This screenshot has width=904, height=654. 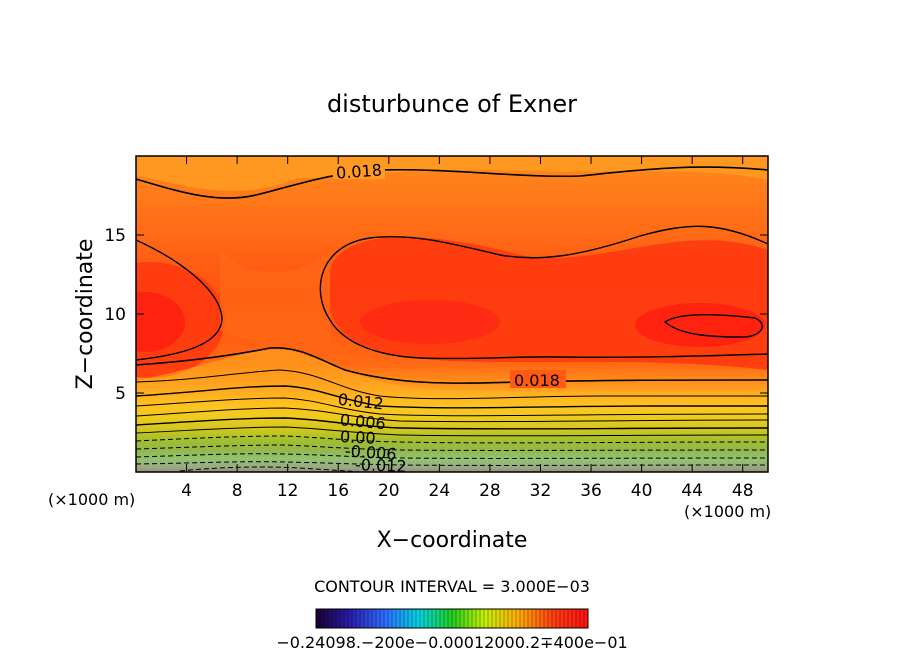 I want to click on y-axis-label: Z−coordinate, so click(x=85, y=314).